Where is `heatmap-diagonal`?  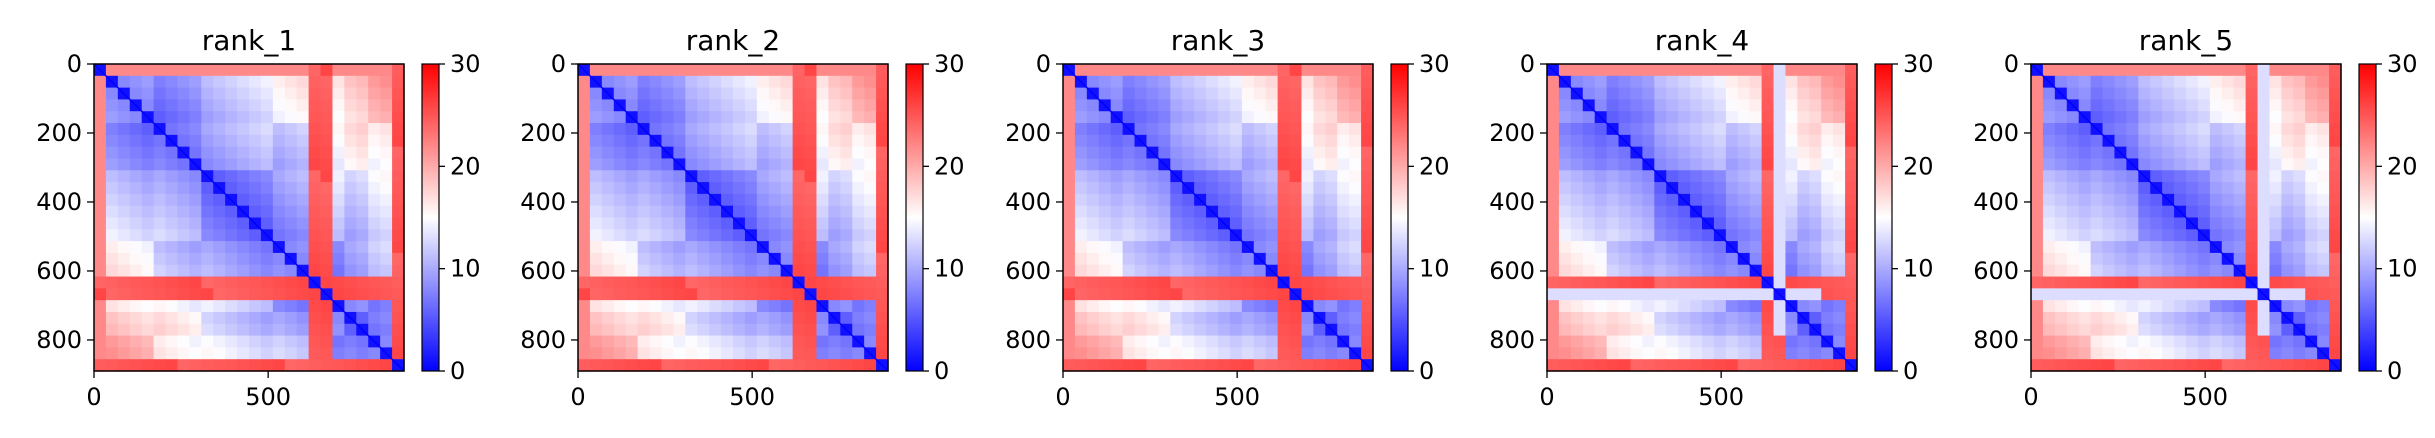
heatmap-diagonal is located at coordinates (2186, 217).